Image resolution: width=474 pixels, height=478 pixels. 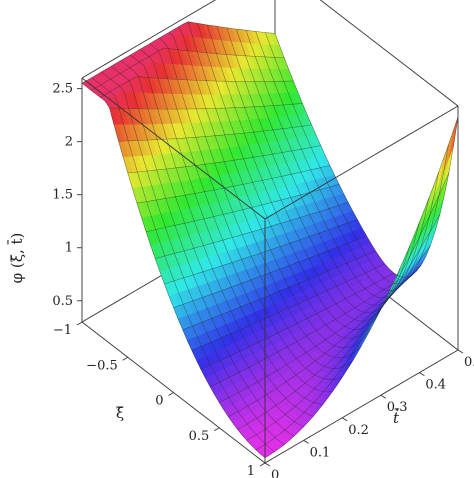 What do you see at coordinates (199, 436) in the screenshot?
I see `x-tick-label: 0.5` at bounding box center [199, 436].